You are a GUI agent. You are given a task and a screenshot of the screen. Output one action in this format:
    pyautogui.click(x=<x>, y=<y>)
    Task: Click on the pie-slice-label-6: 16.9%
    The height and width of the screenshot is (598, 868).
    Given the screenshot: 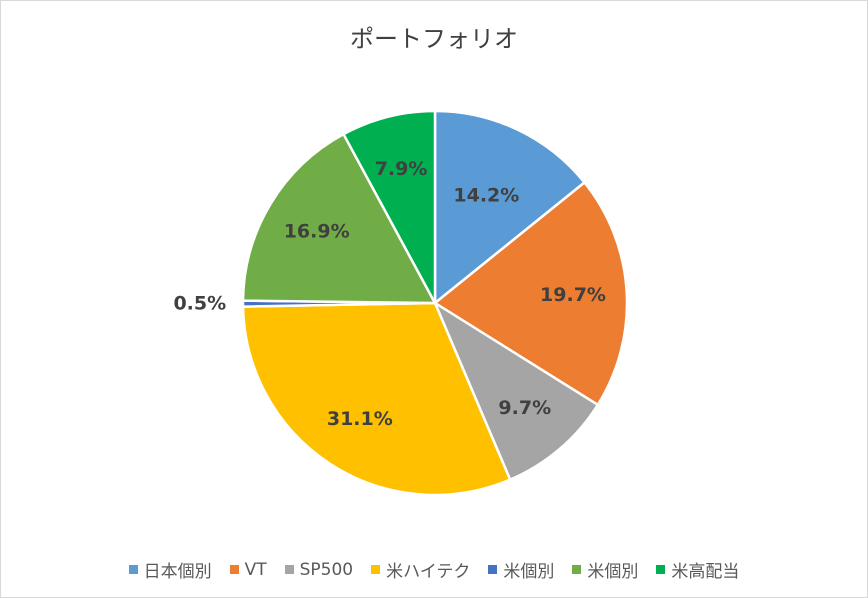 What is the action you would take?
    pyautogui.click(x=317, y=232)
    